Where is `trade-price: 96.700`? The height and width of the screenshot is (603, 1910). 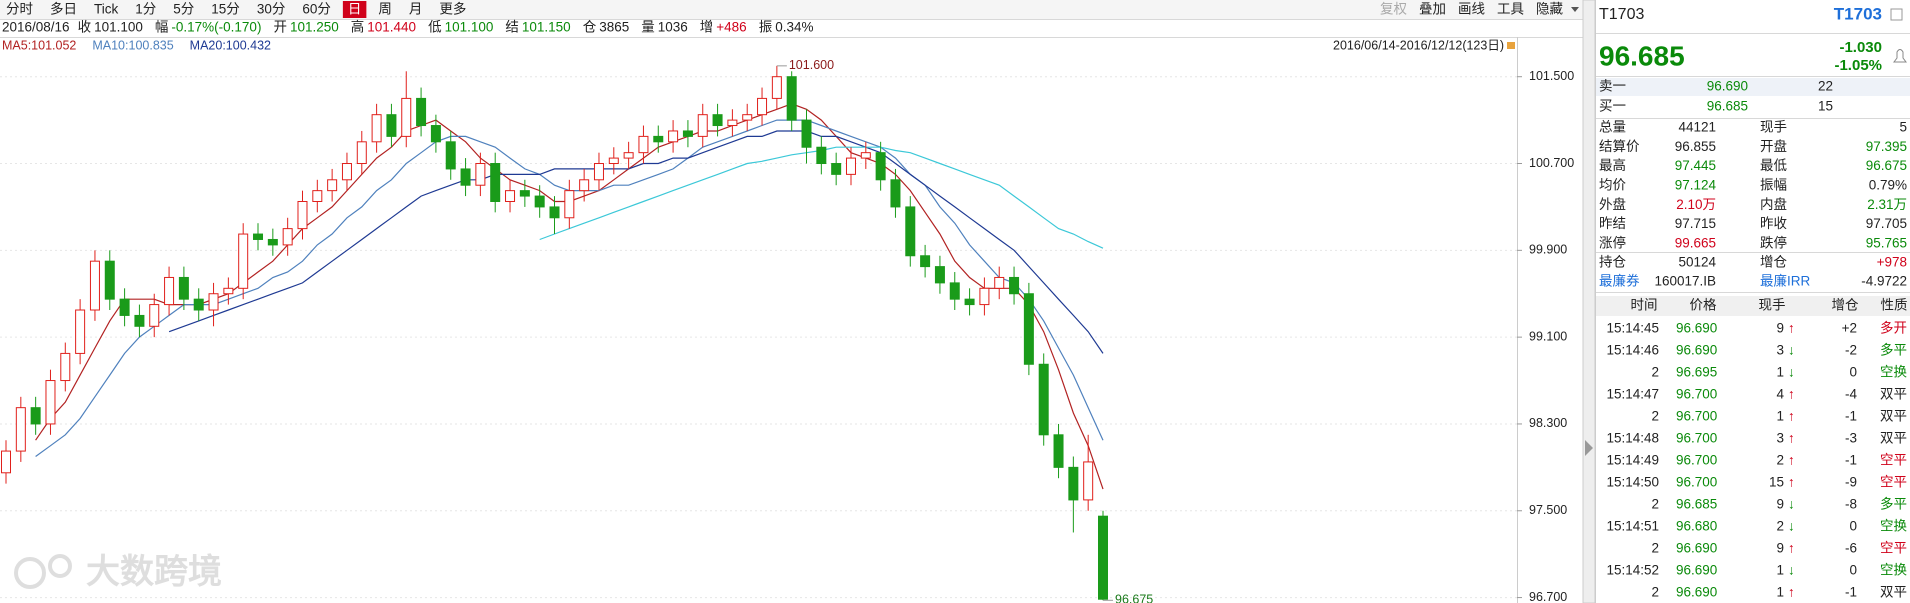 trade-price: 96.700 is located at coordinates (1696, 438).